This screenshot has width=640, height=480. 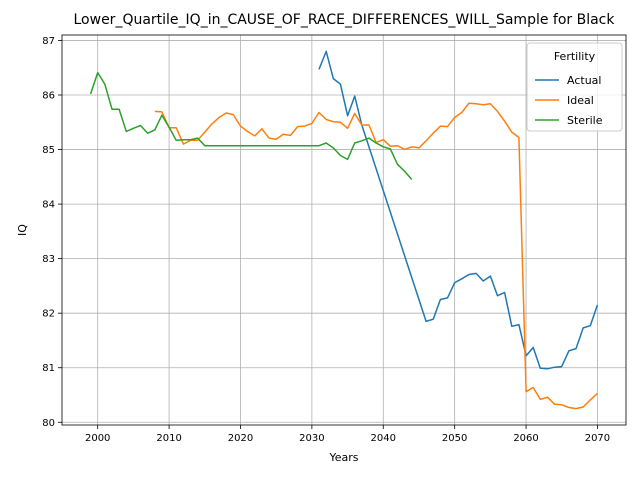 I want to click on legend-box, so click(x=574, y=87).